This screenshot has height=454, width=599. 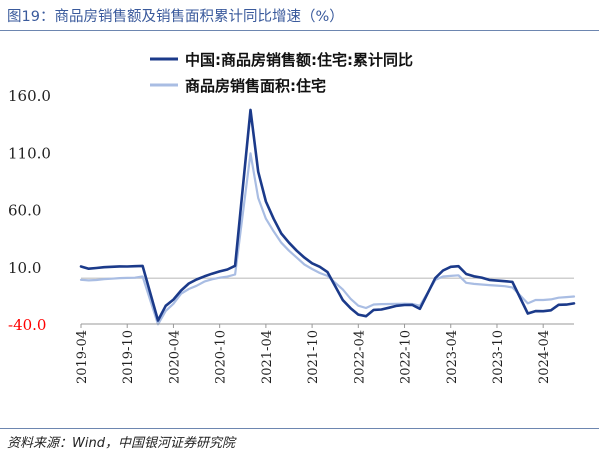 I want to click on legend: 中国:商品房销售额:住宅:累计同比 商品房销售面积:住宅, so click(x=281, y=73).